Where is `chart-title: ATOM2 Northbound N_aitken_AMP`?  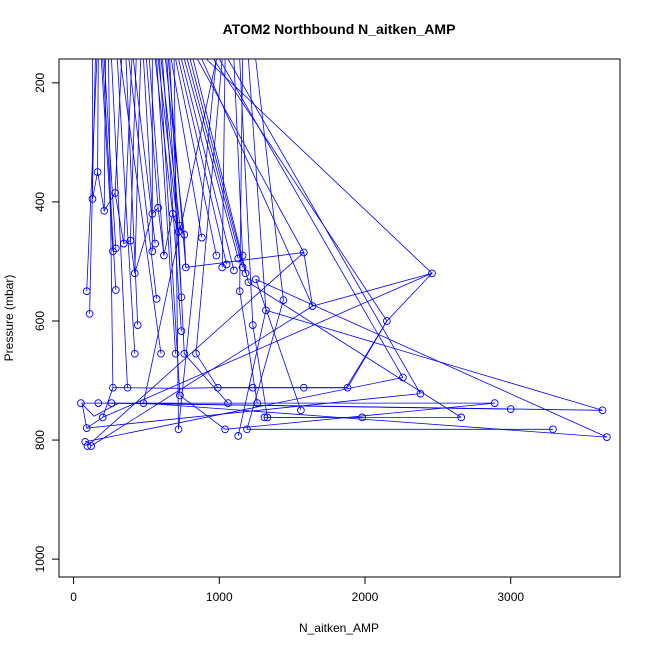
chart-title: ATOM2 Northbound N_aitken_AMP is located at coordinates (339, 29).